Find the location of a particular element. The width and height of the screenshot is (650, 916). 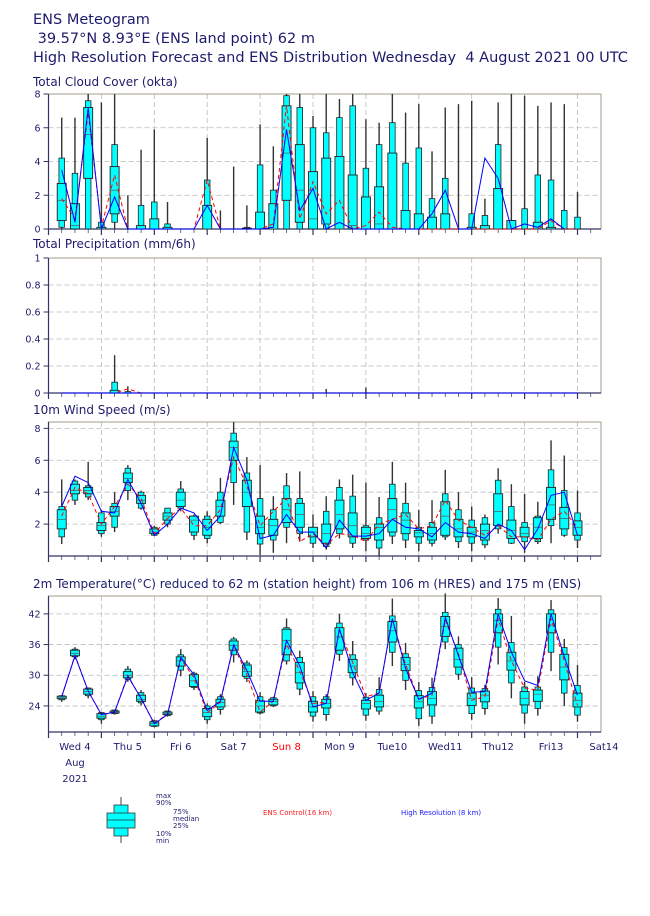

day-label: Thu 5 is located at coordinates (127, 747).